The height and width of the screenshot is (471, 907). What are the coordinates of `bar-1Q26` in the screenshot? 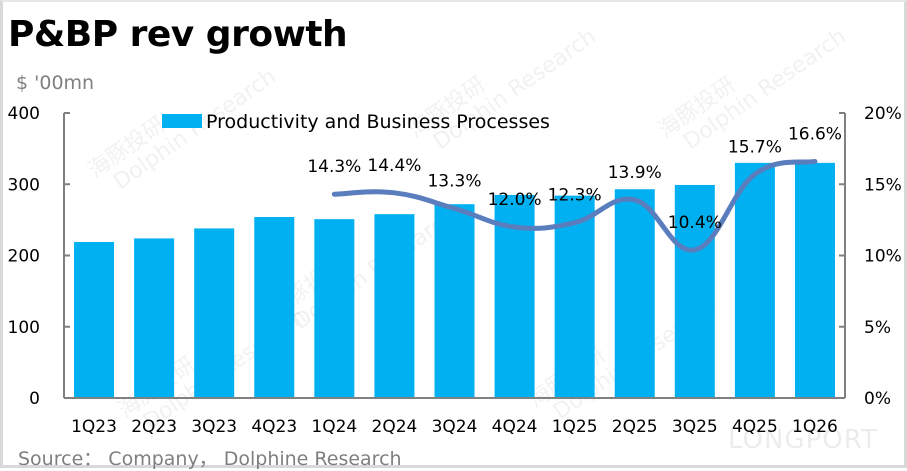 It's located at (815, 280).